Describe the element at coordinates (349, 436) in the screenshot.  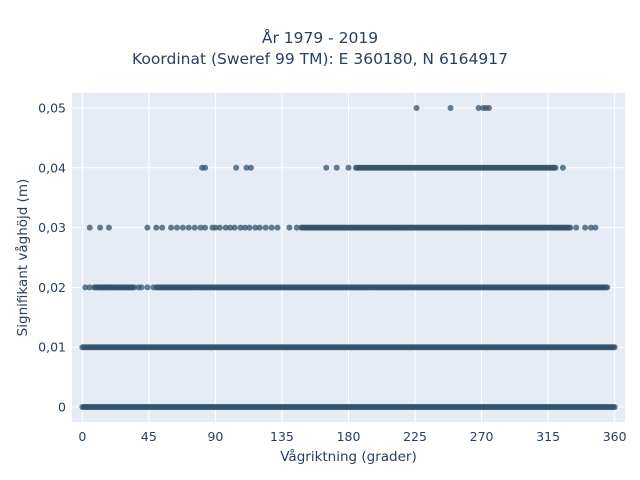
I see `x-tick-label: 180` at that location.